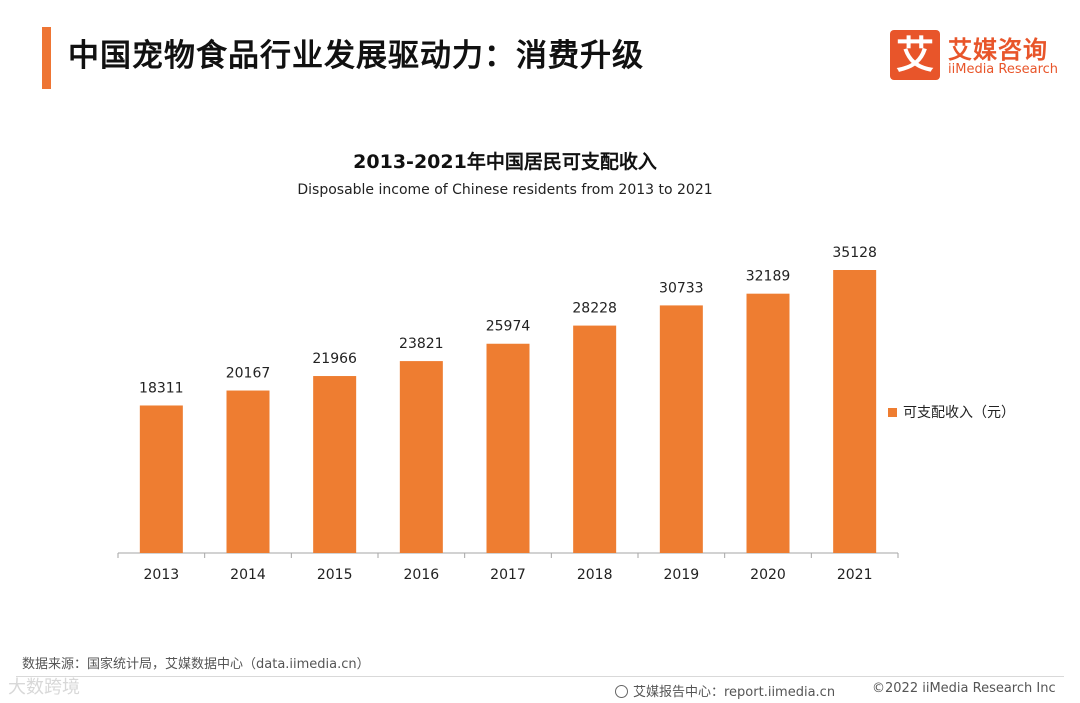  What do you see at coordinates (356, 56) in the screenshot?
I see `page-title: 中国宠物食品行业发展驱动力：消费升级` at bounding box center [356, 56].